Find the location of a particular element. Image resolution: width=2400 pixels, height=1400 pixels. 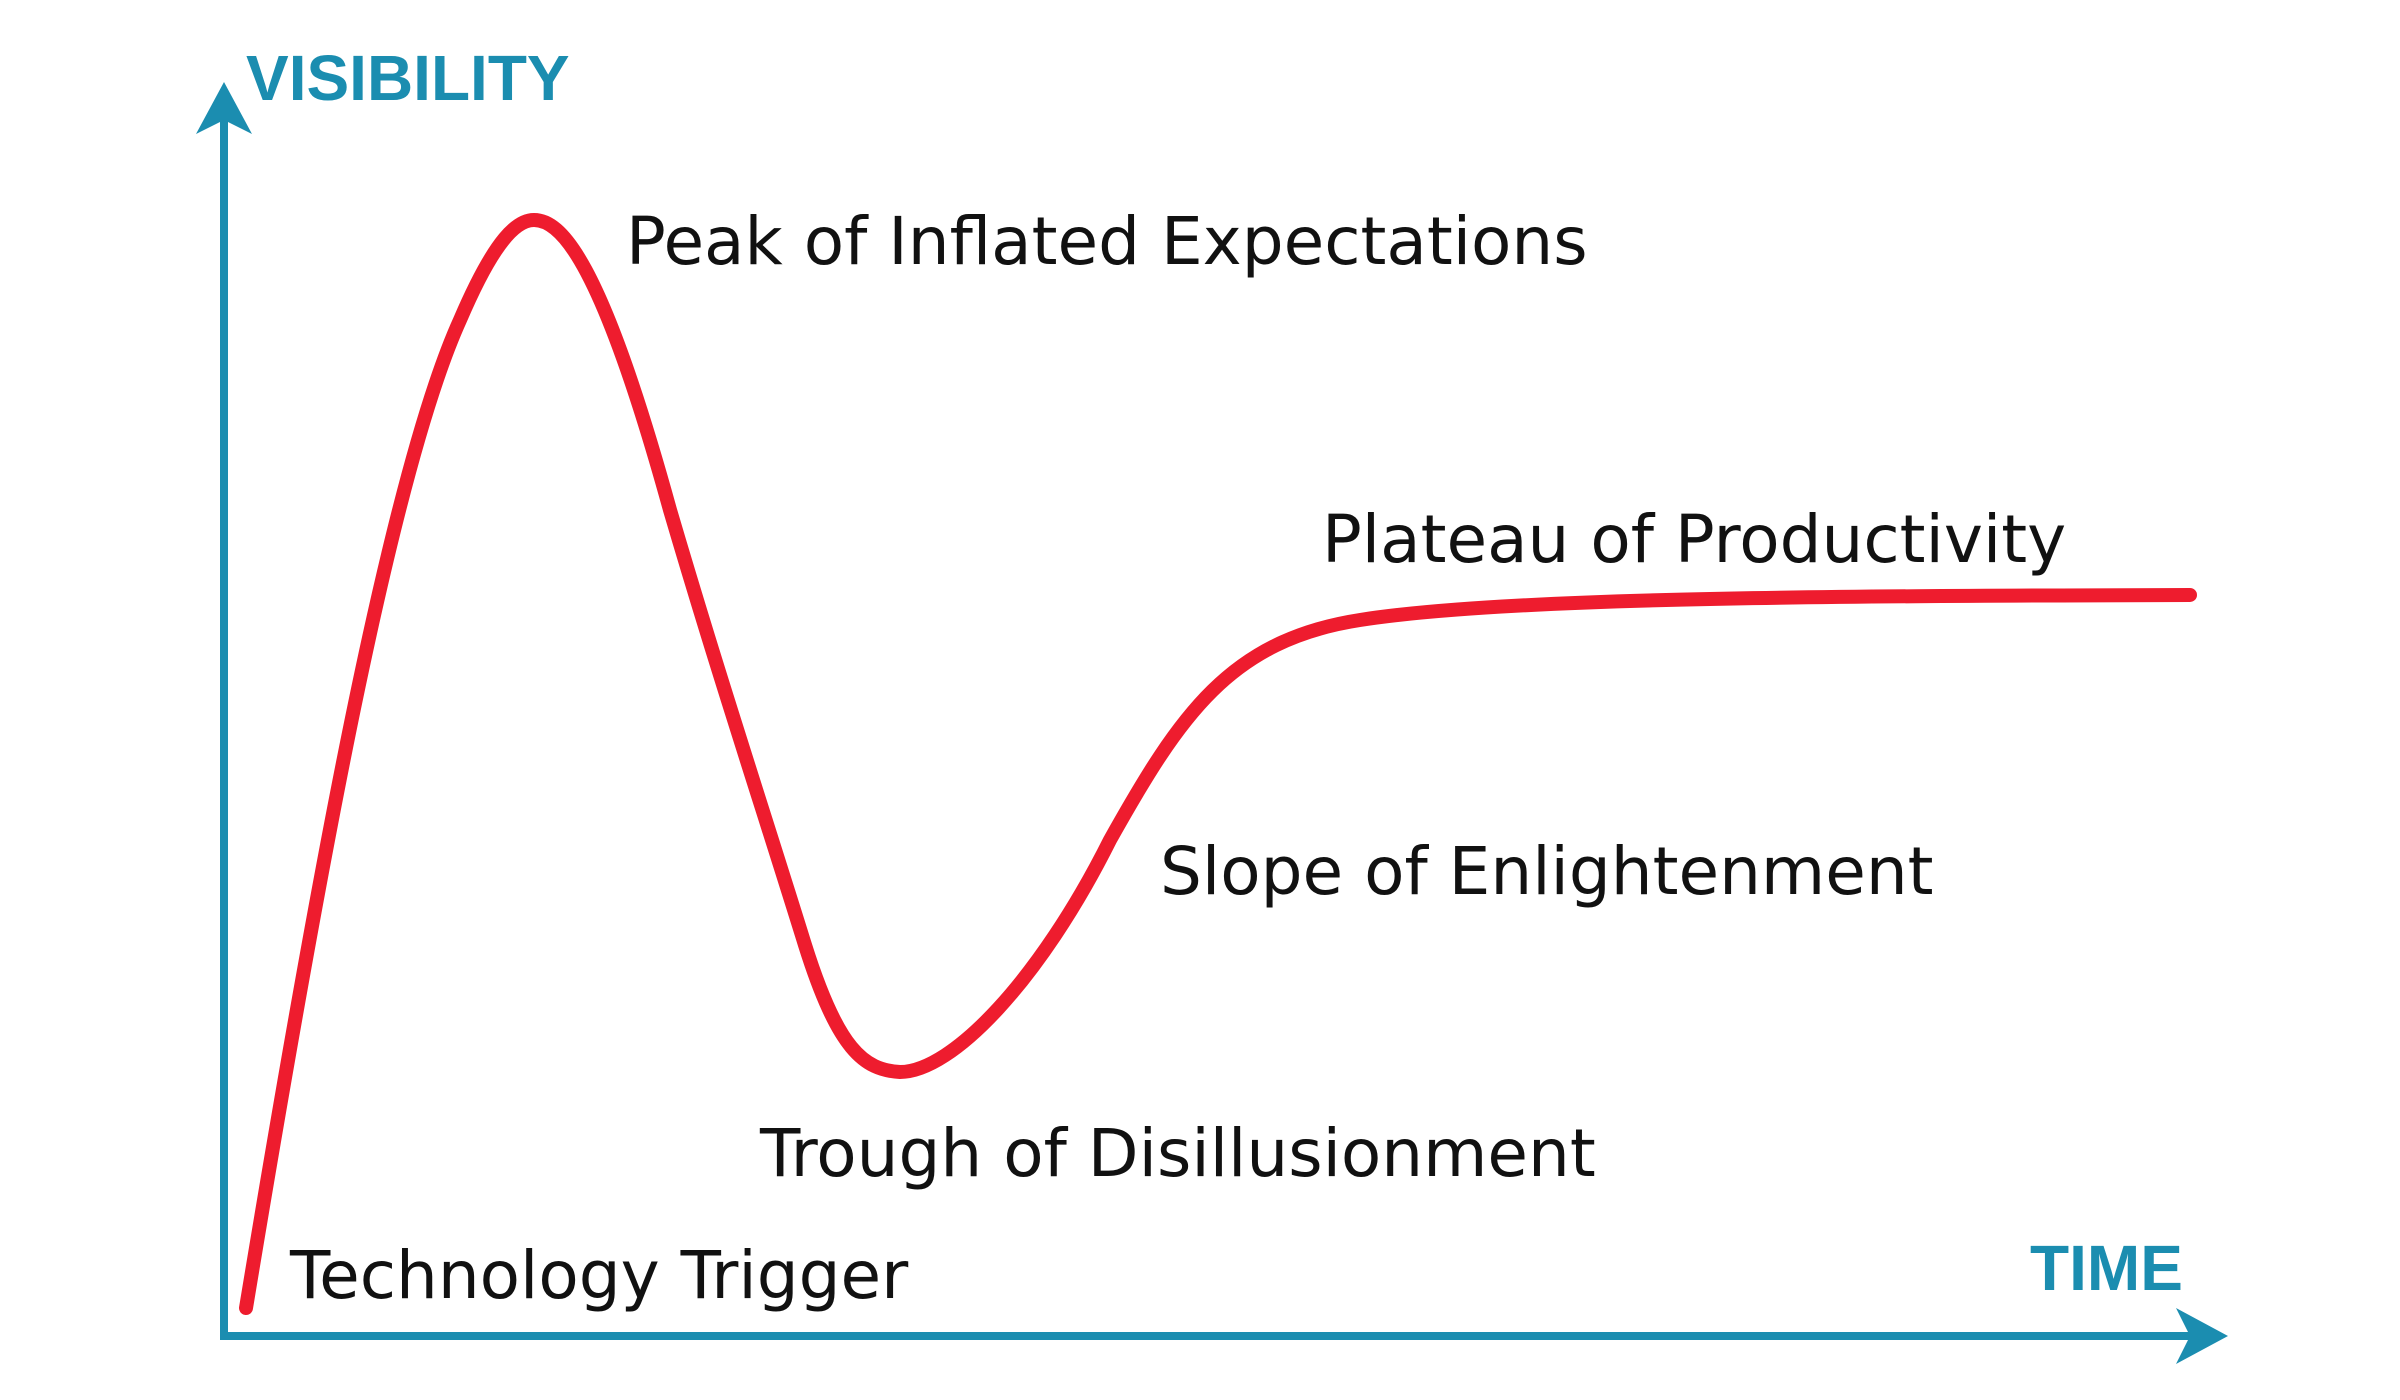

label-technology-trigger: Technology Trigger is located at coordinates (599, 1275).